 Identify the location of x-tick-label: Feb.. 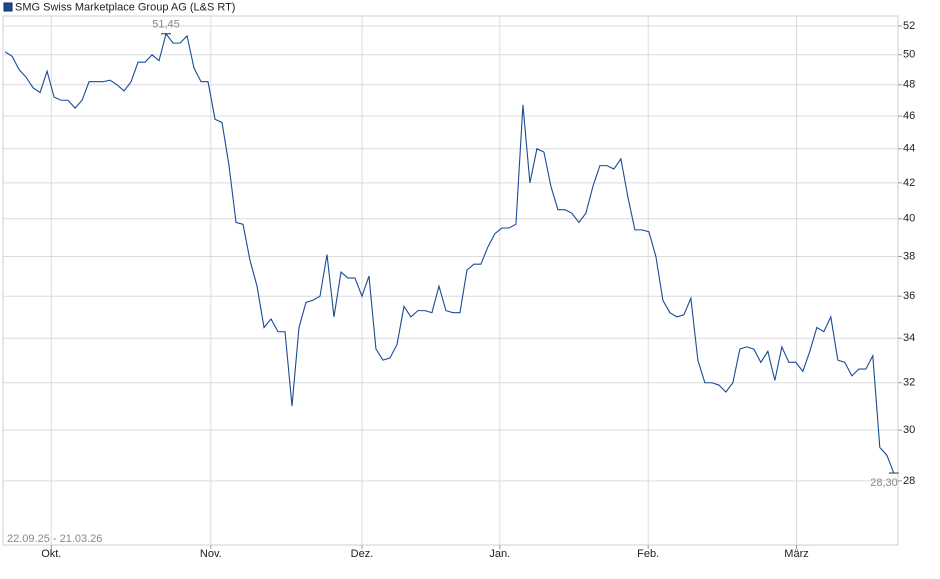
(648, 554).